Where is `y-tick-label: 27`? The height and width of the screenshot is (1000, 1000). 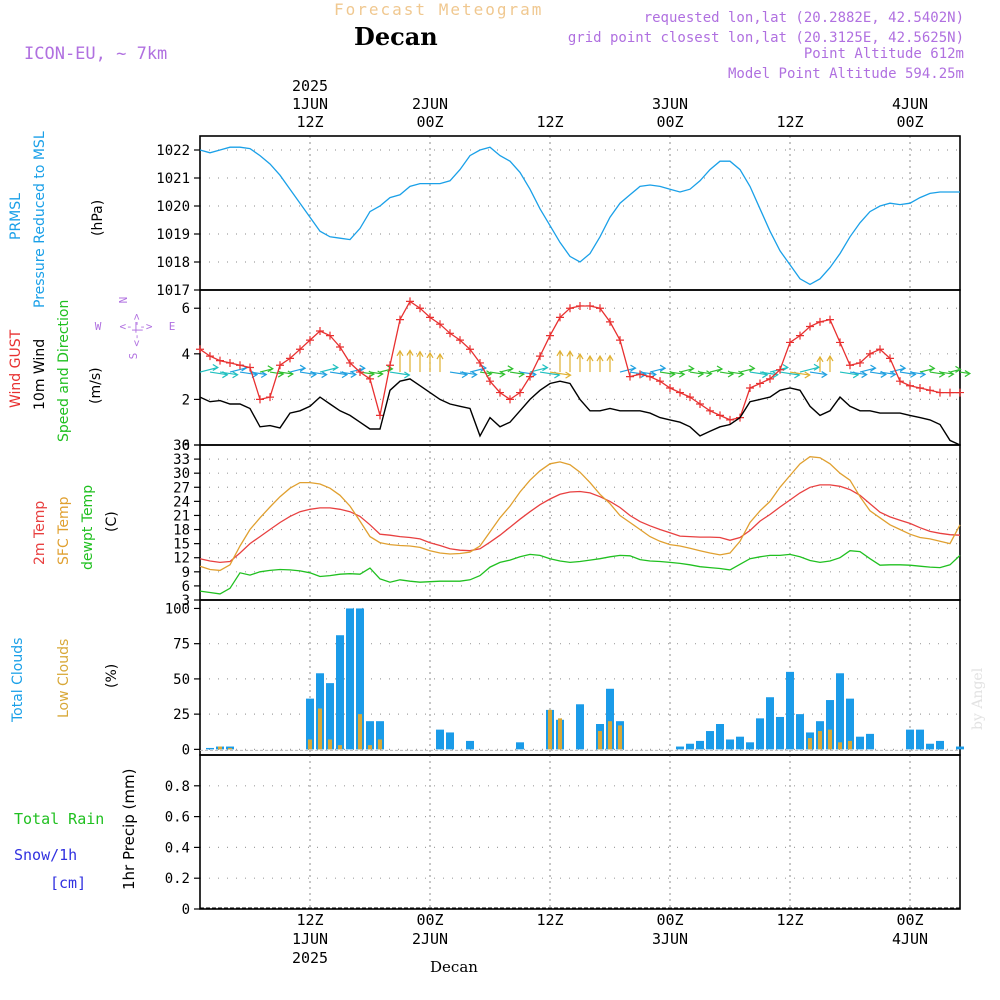 y-tick-label: 27 is located at coordinates (181, 488).